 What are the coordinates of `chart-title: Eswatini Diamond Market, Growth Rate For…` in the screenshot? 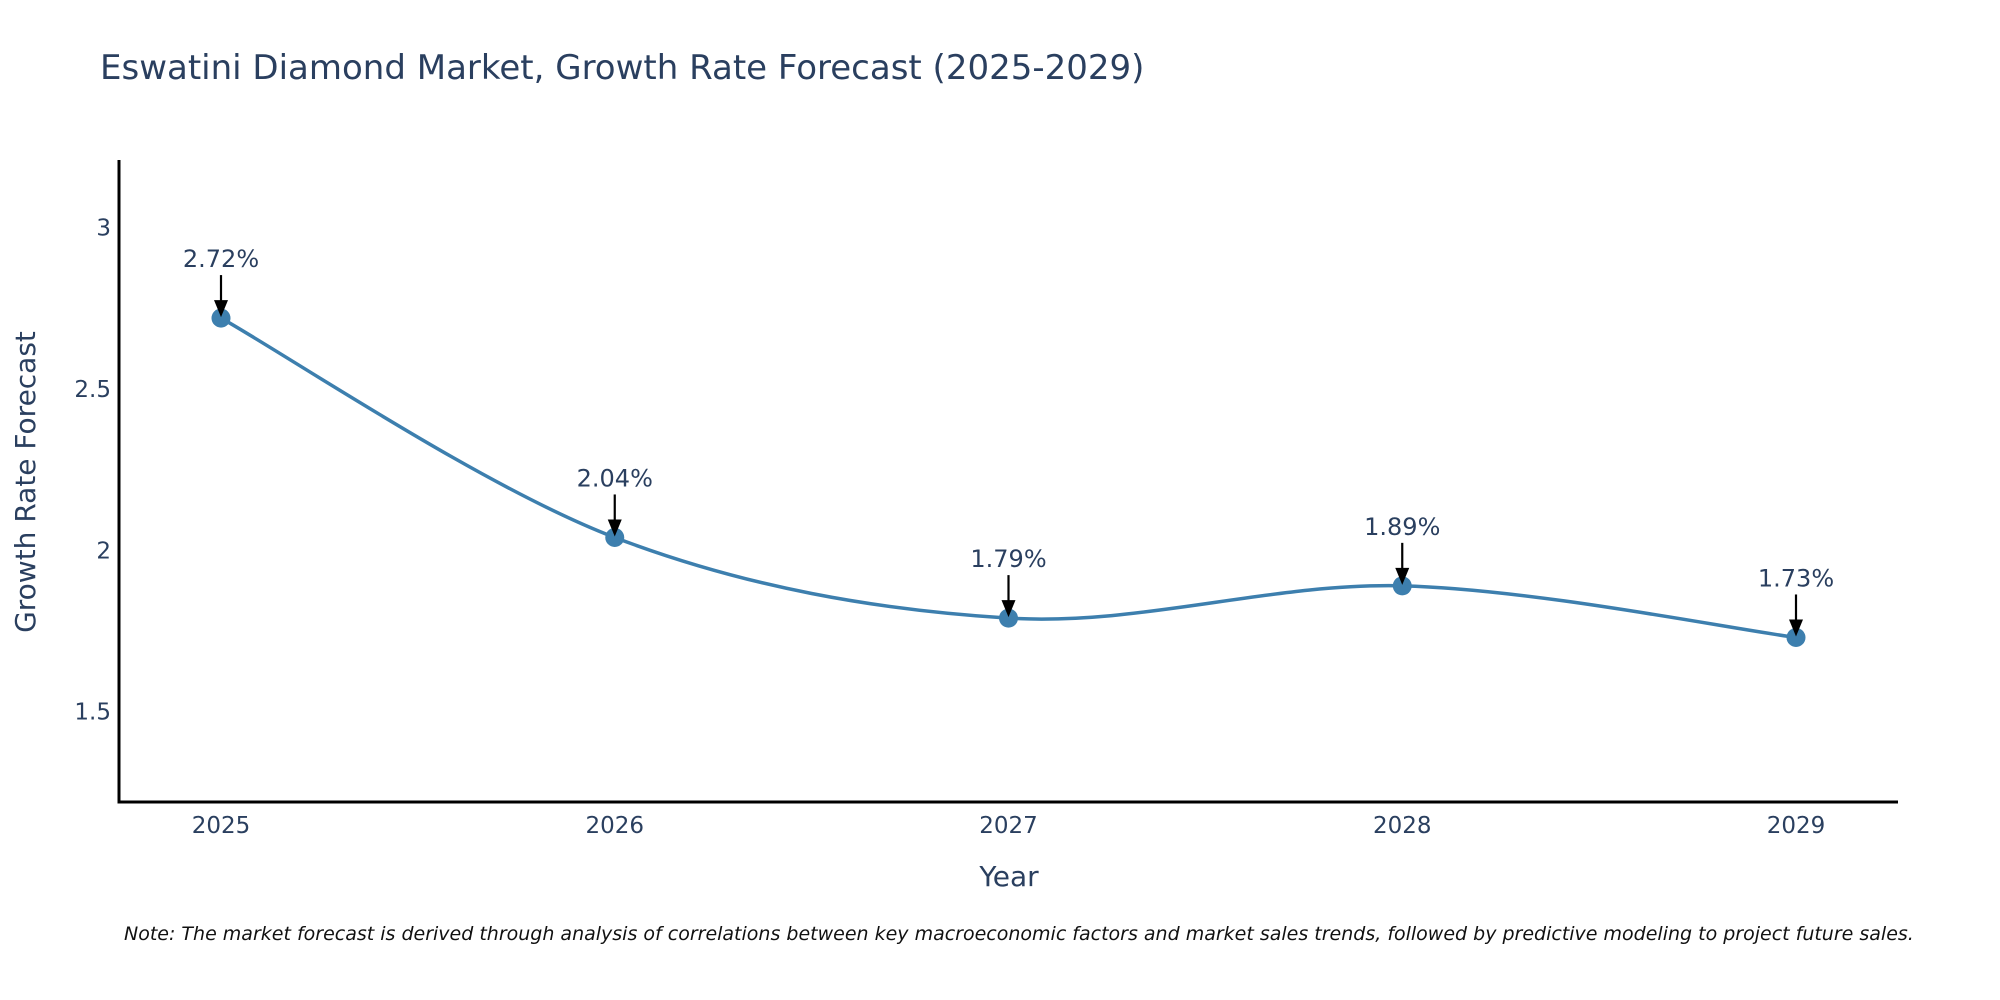 It's located at (622, 68).